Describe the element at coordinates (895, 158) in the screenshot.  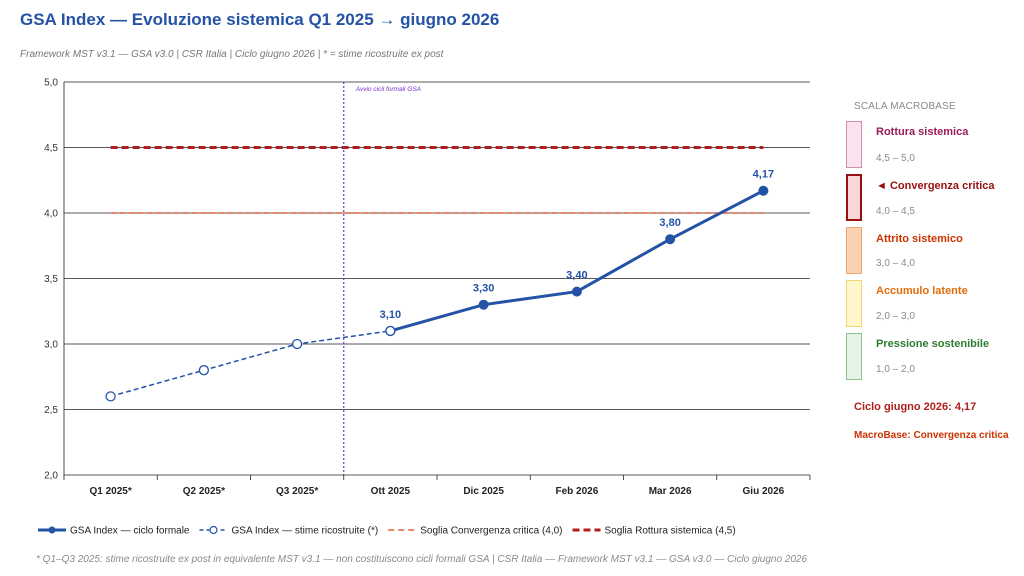
I see `band-range-rottura: 4,5 – 5,0` at that location.